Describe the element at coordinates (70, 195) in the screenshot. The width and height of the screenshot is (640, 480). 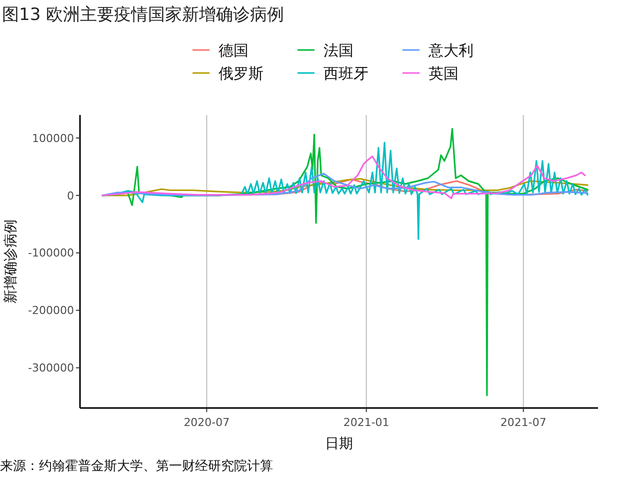
I see `y-tick-label: 0` at that location.